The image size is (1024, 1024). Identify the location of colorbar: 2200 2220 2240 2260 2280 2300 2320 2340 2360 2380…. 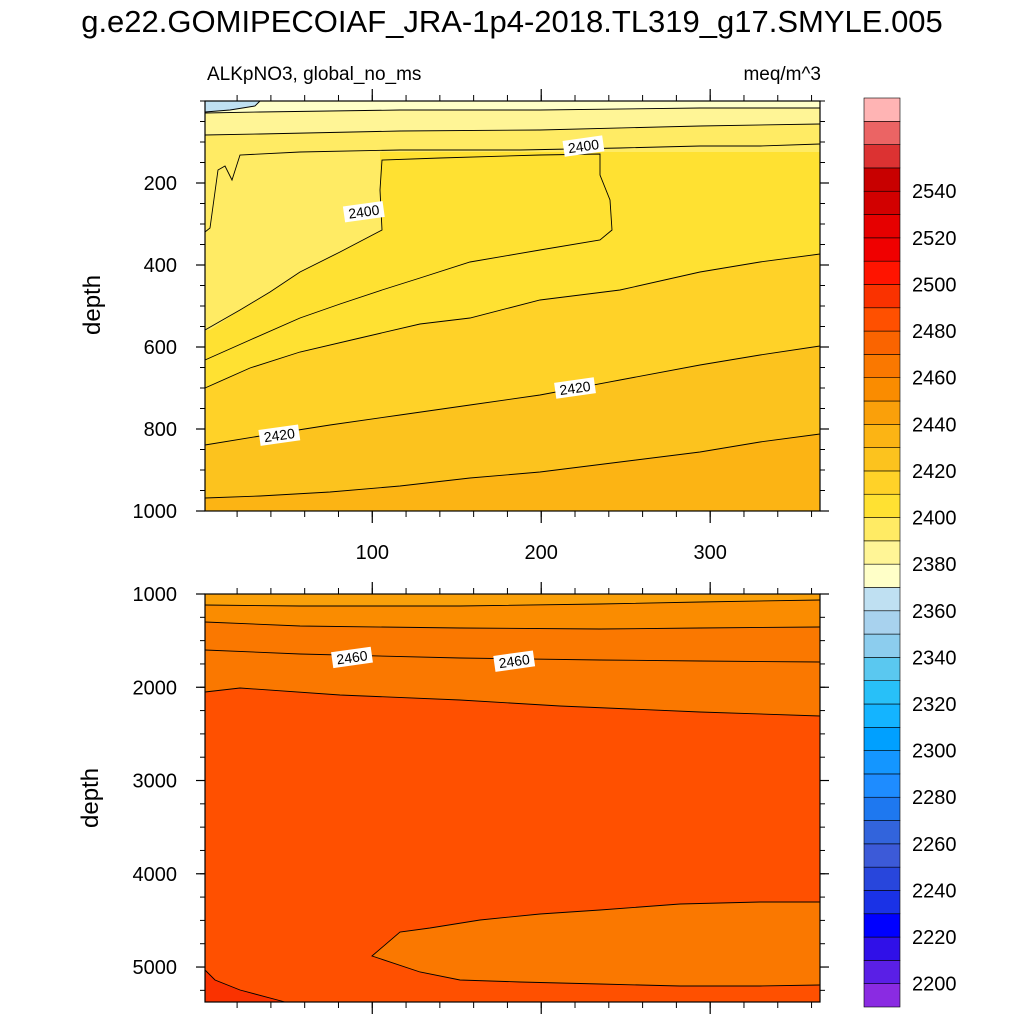
(910, 552).